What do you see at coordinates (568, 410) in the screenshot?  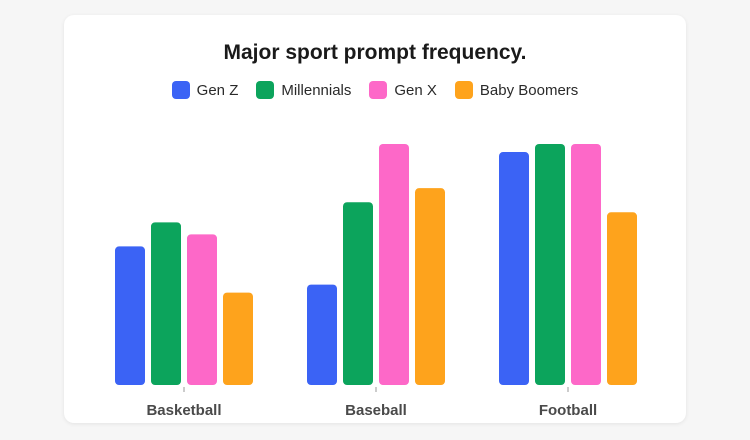 I see `x-tick-label-football: Football` at bounding box center [568, 410].